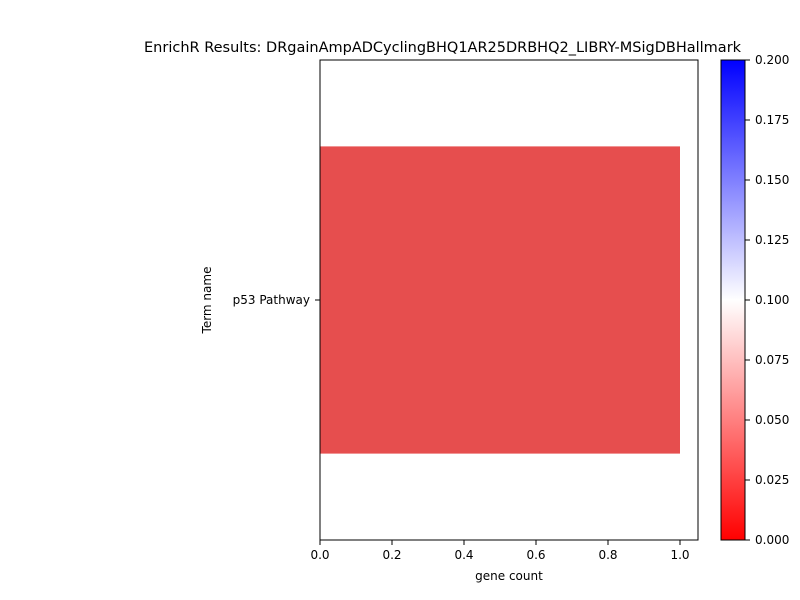 The image size is (800, 600). Describe the element at coordinates (319, 555) in the screenshot. I see `x-tick-label-0: 0.0` at that location.